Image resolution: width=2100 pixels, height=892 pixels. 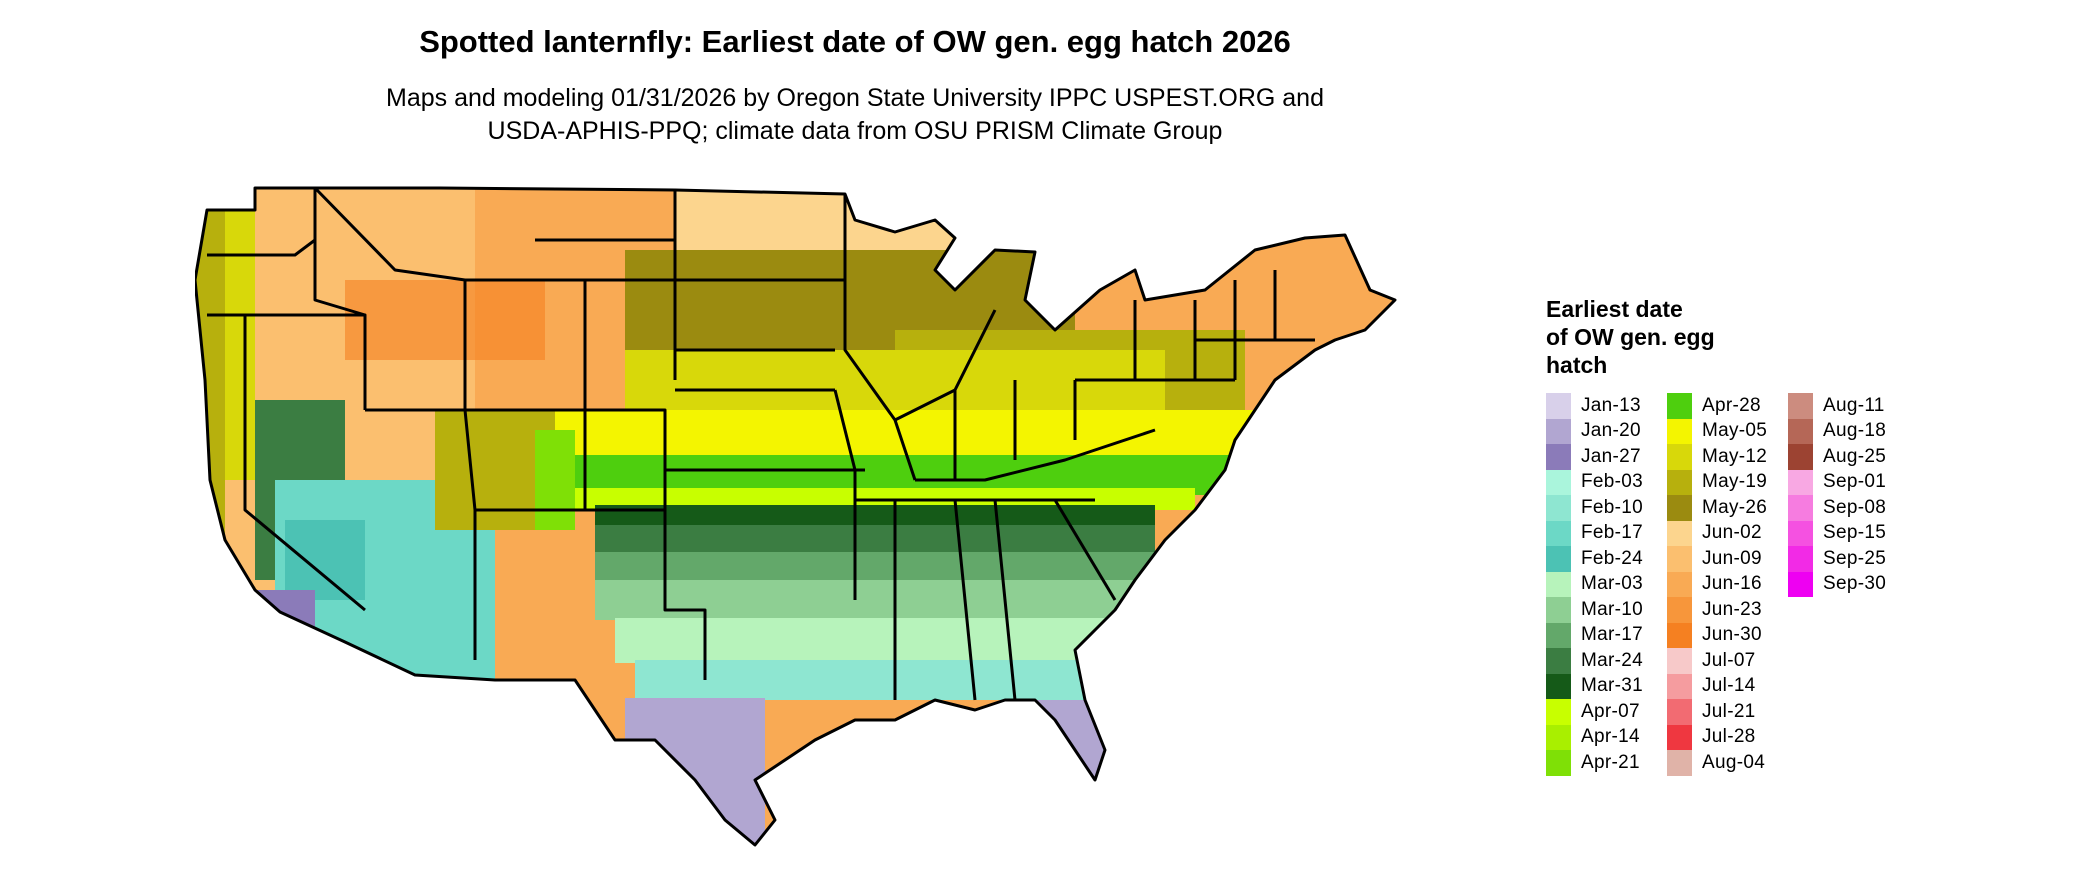 I want to click on legend-item: Apr-07, so click(x=1599, y=712).